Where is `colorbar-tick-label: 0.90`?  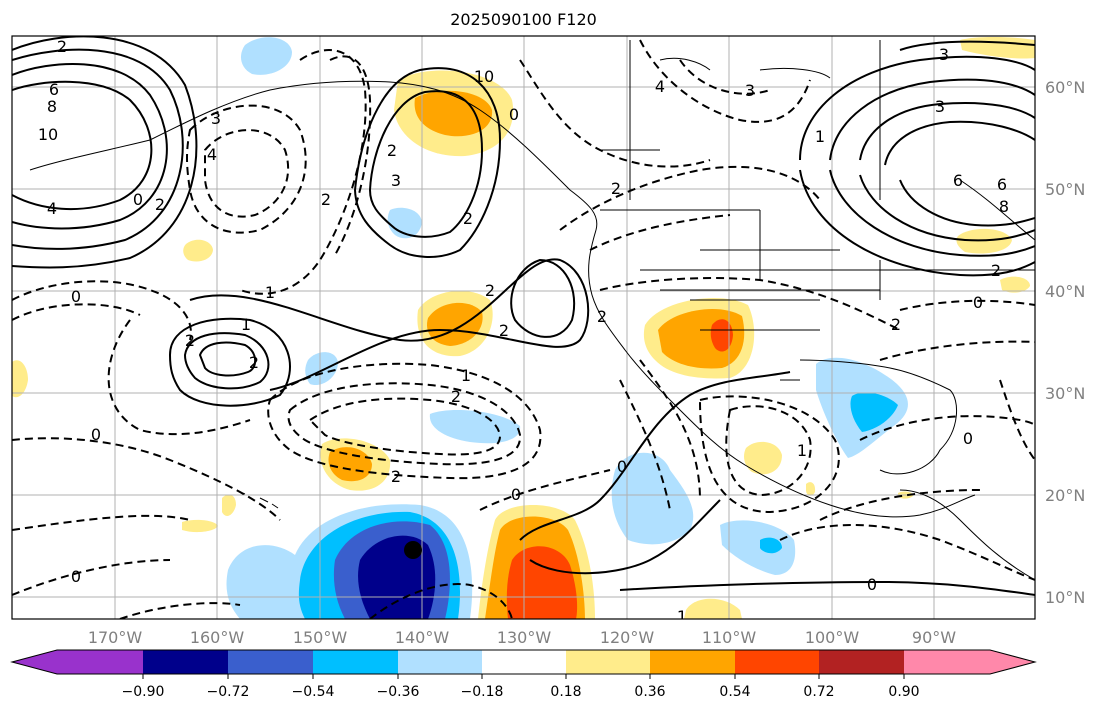 colorbar-tick-label: 0.90 is located at coordinates (903, 692).